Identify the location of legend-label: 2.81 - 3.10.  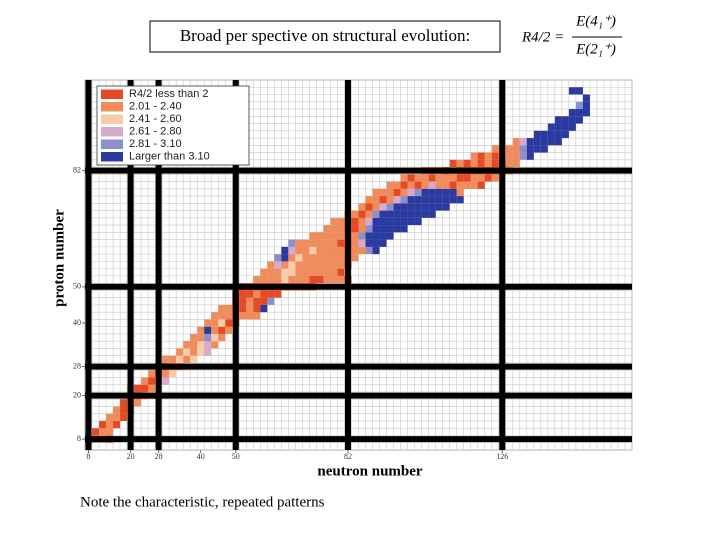
(155, 144).